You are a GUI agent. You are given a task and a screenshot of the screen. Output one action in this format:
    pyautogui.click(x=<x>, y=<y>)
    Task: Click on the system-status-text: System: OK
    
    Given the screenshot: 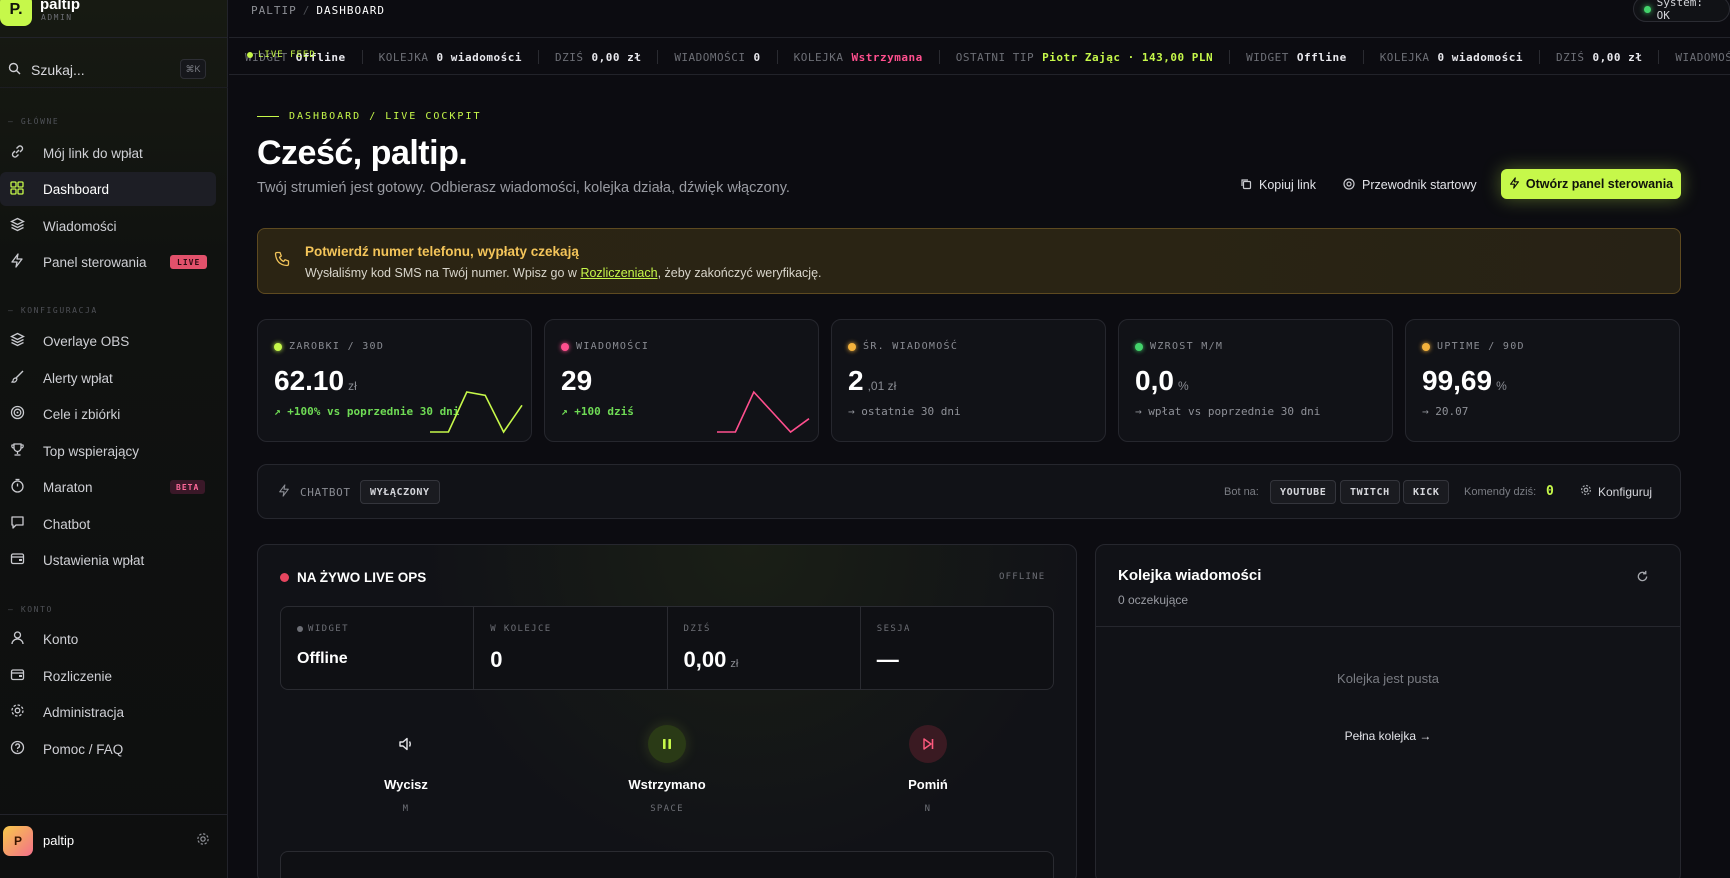 What is the action you would take?
    pyautogui.click(x=1679, y=11)
    